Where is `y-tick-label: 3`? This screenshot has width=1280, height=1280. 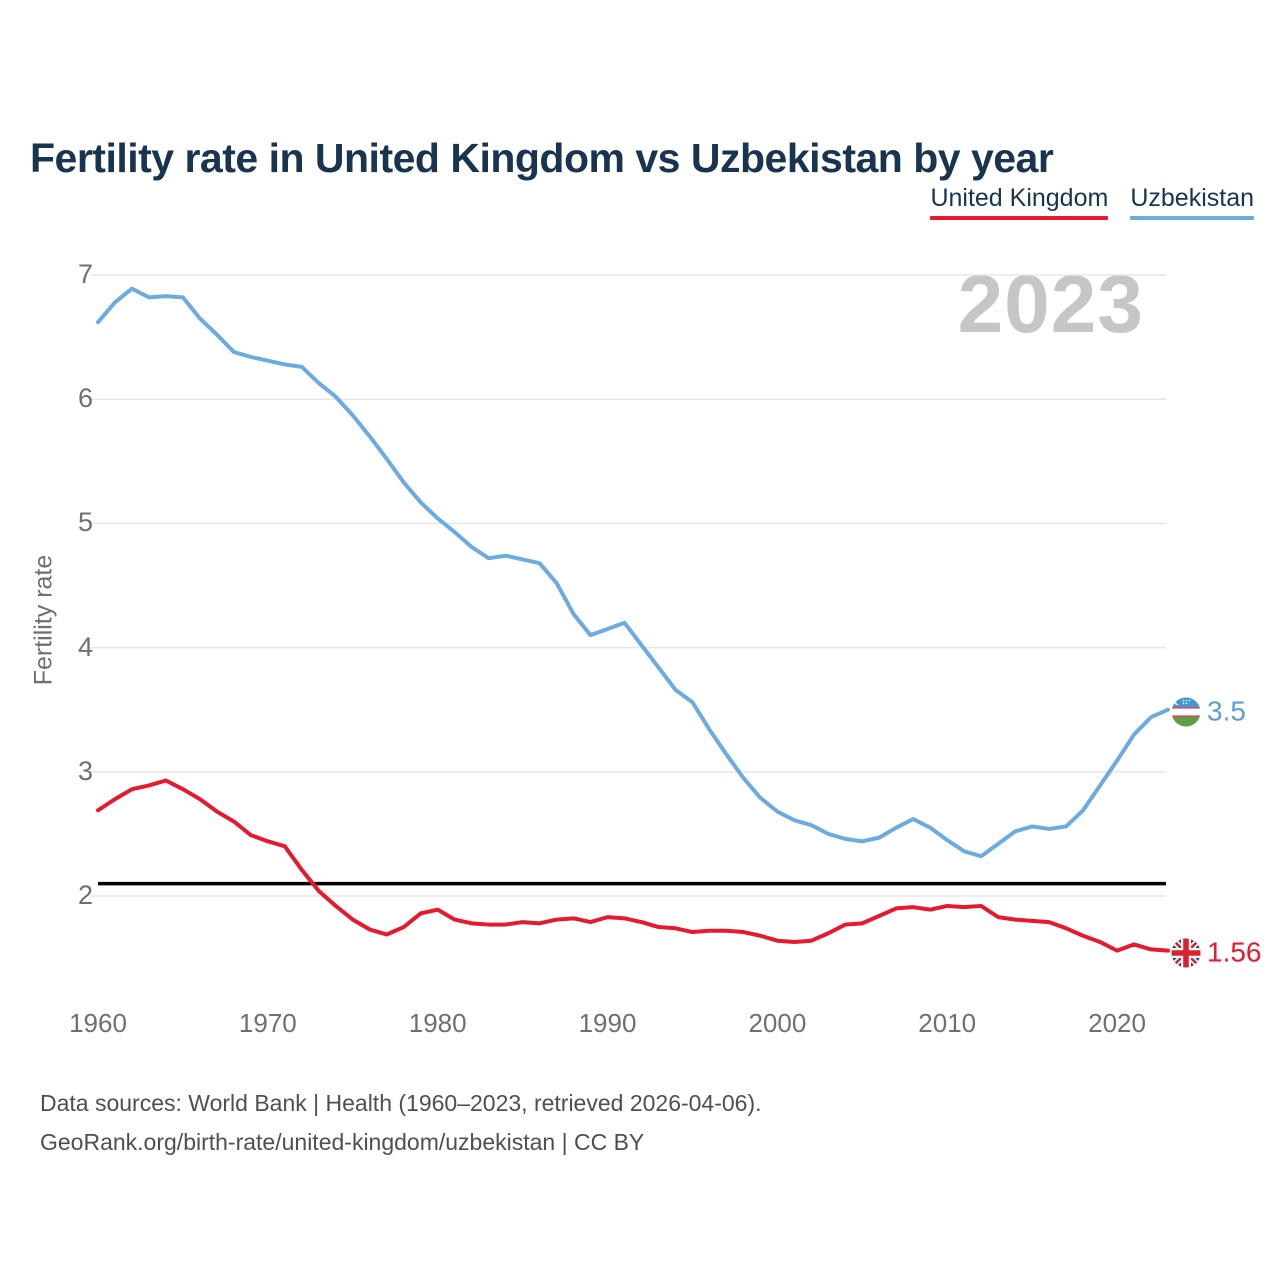
y-tick-label: 3 is located at coordinates (85, 770).